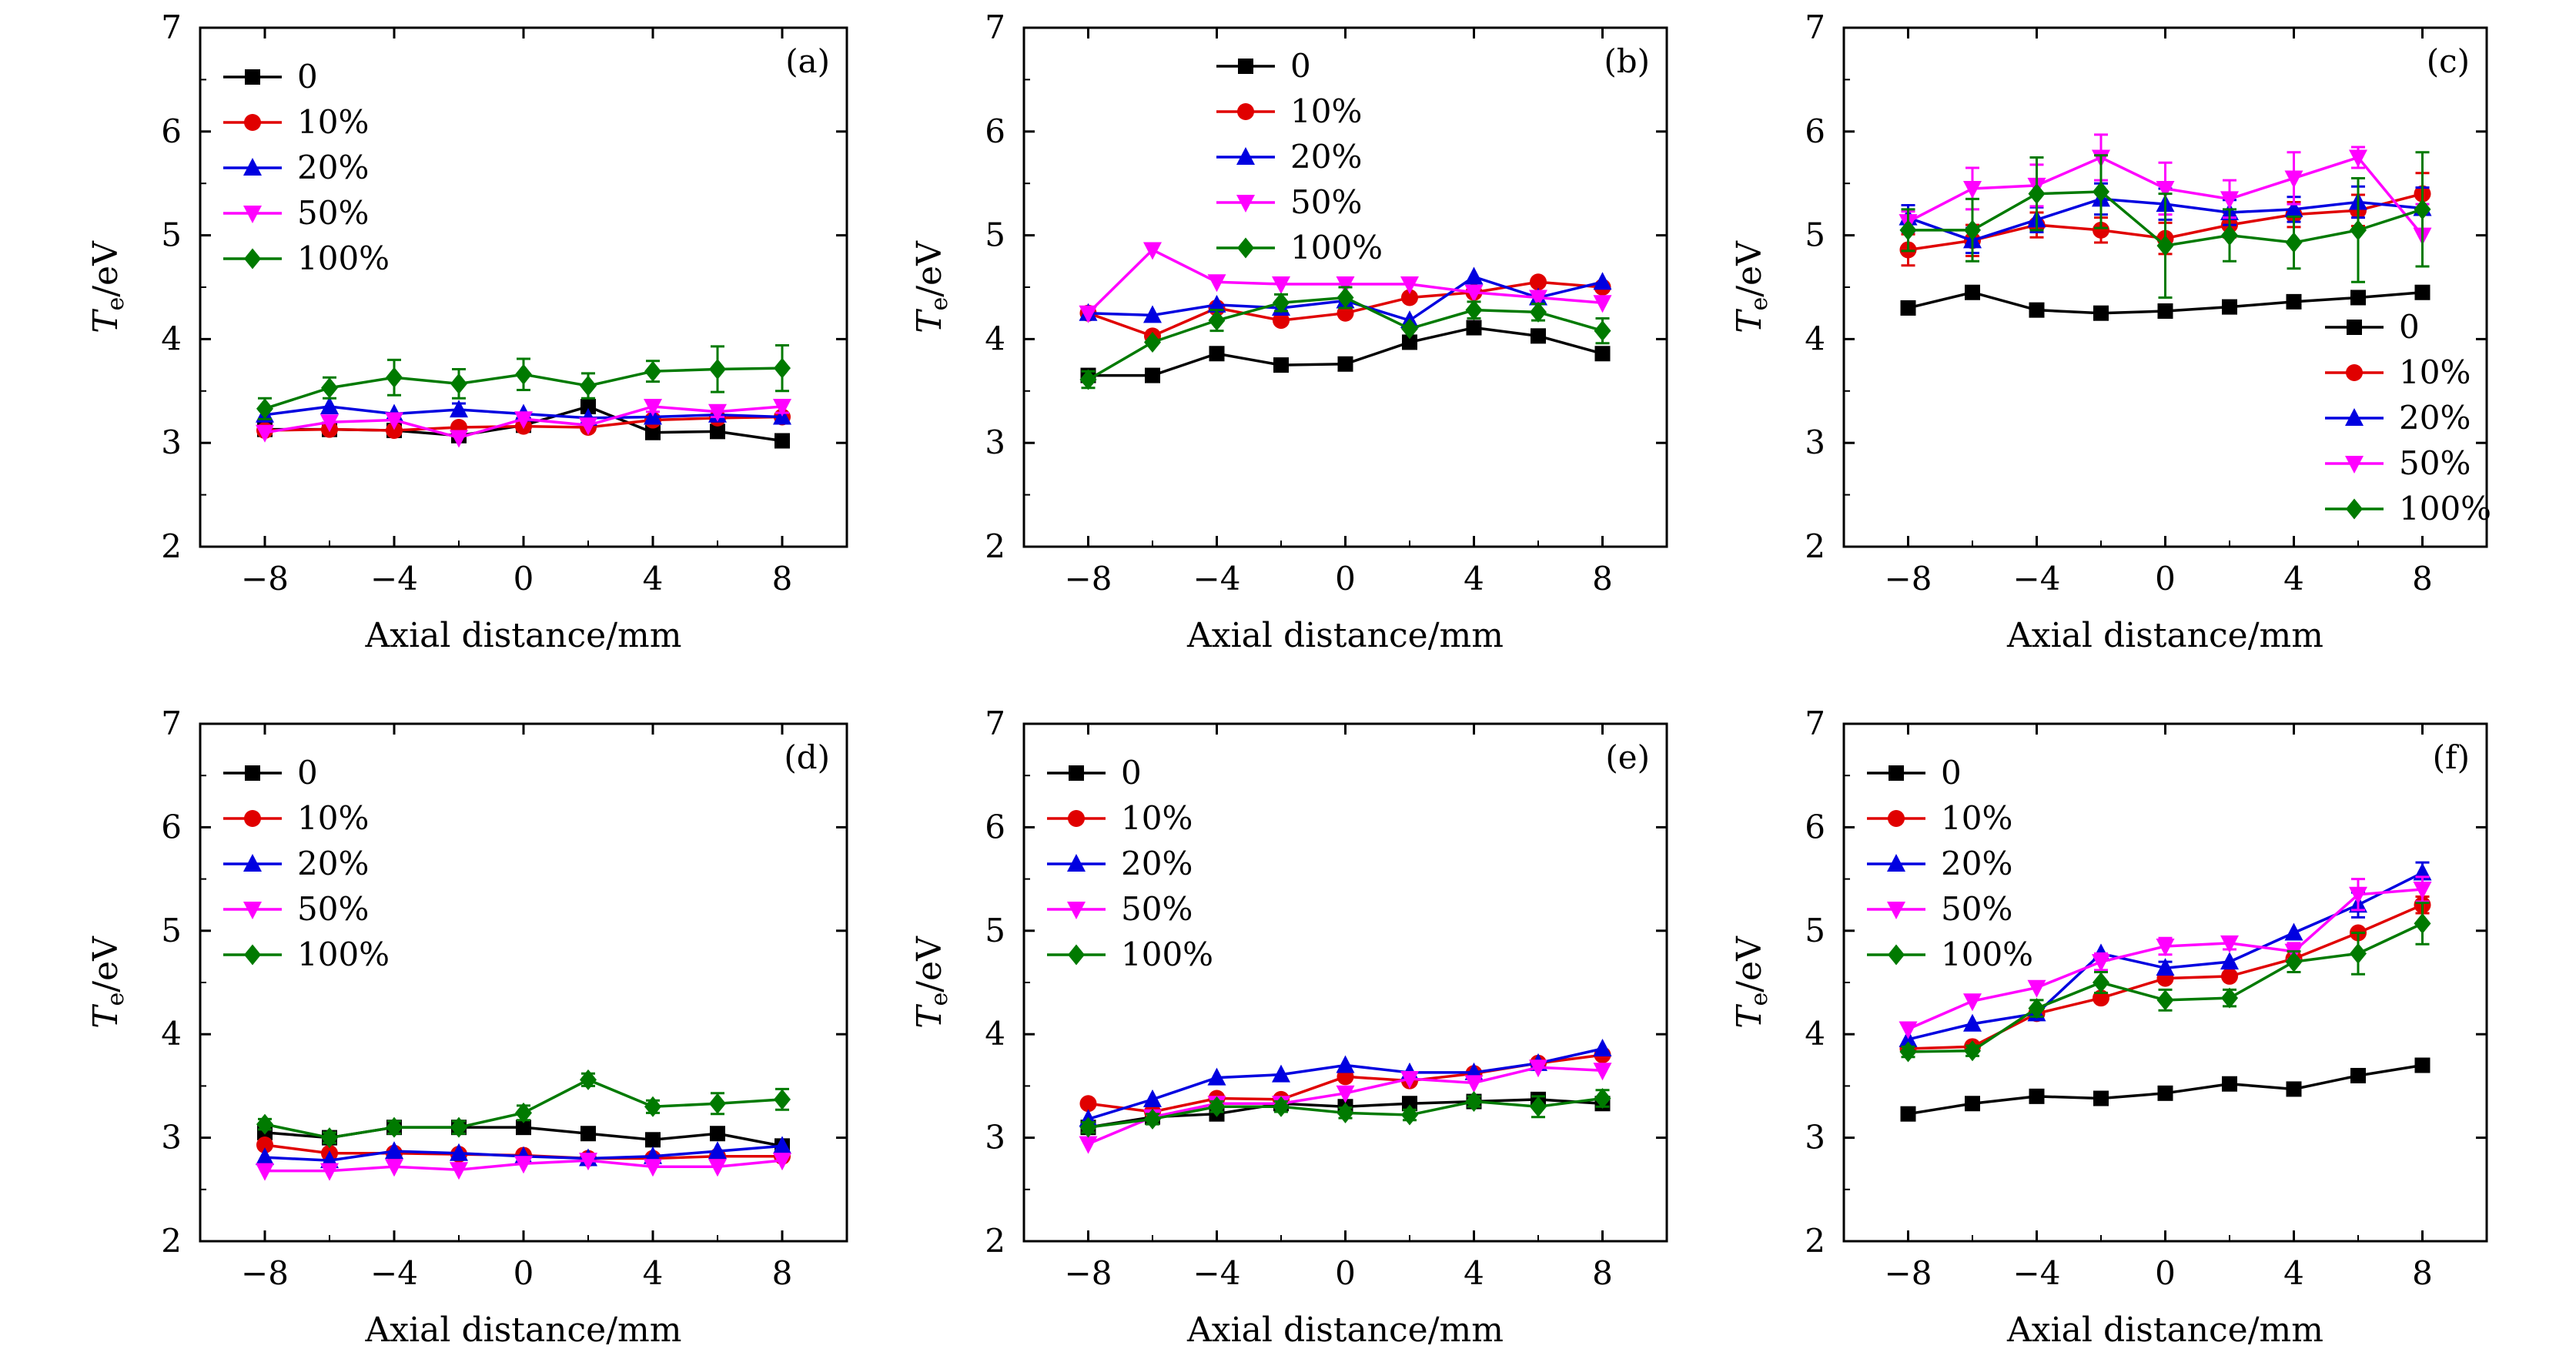 This screenshot has width=2576, height=1349. What do you see at coordinates (1815, 1241) in the screenshot?
I see `y-tick-label: 2` at bounding box center [1815, 1241].